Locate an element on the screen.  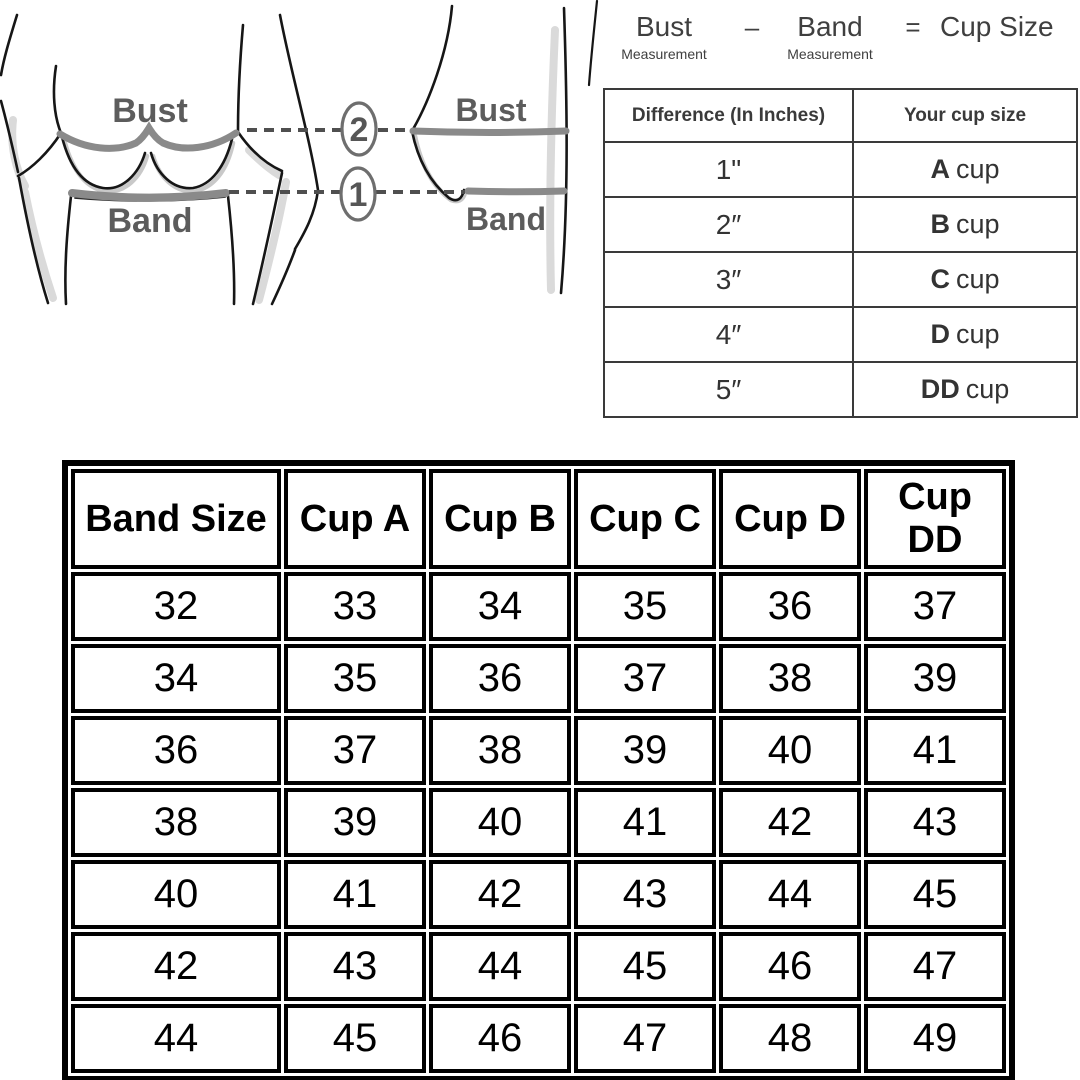
band-size-cell: 32 is located at coordinates (176, 606).